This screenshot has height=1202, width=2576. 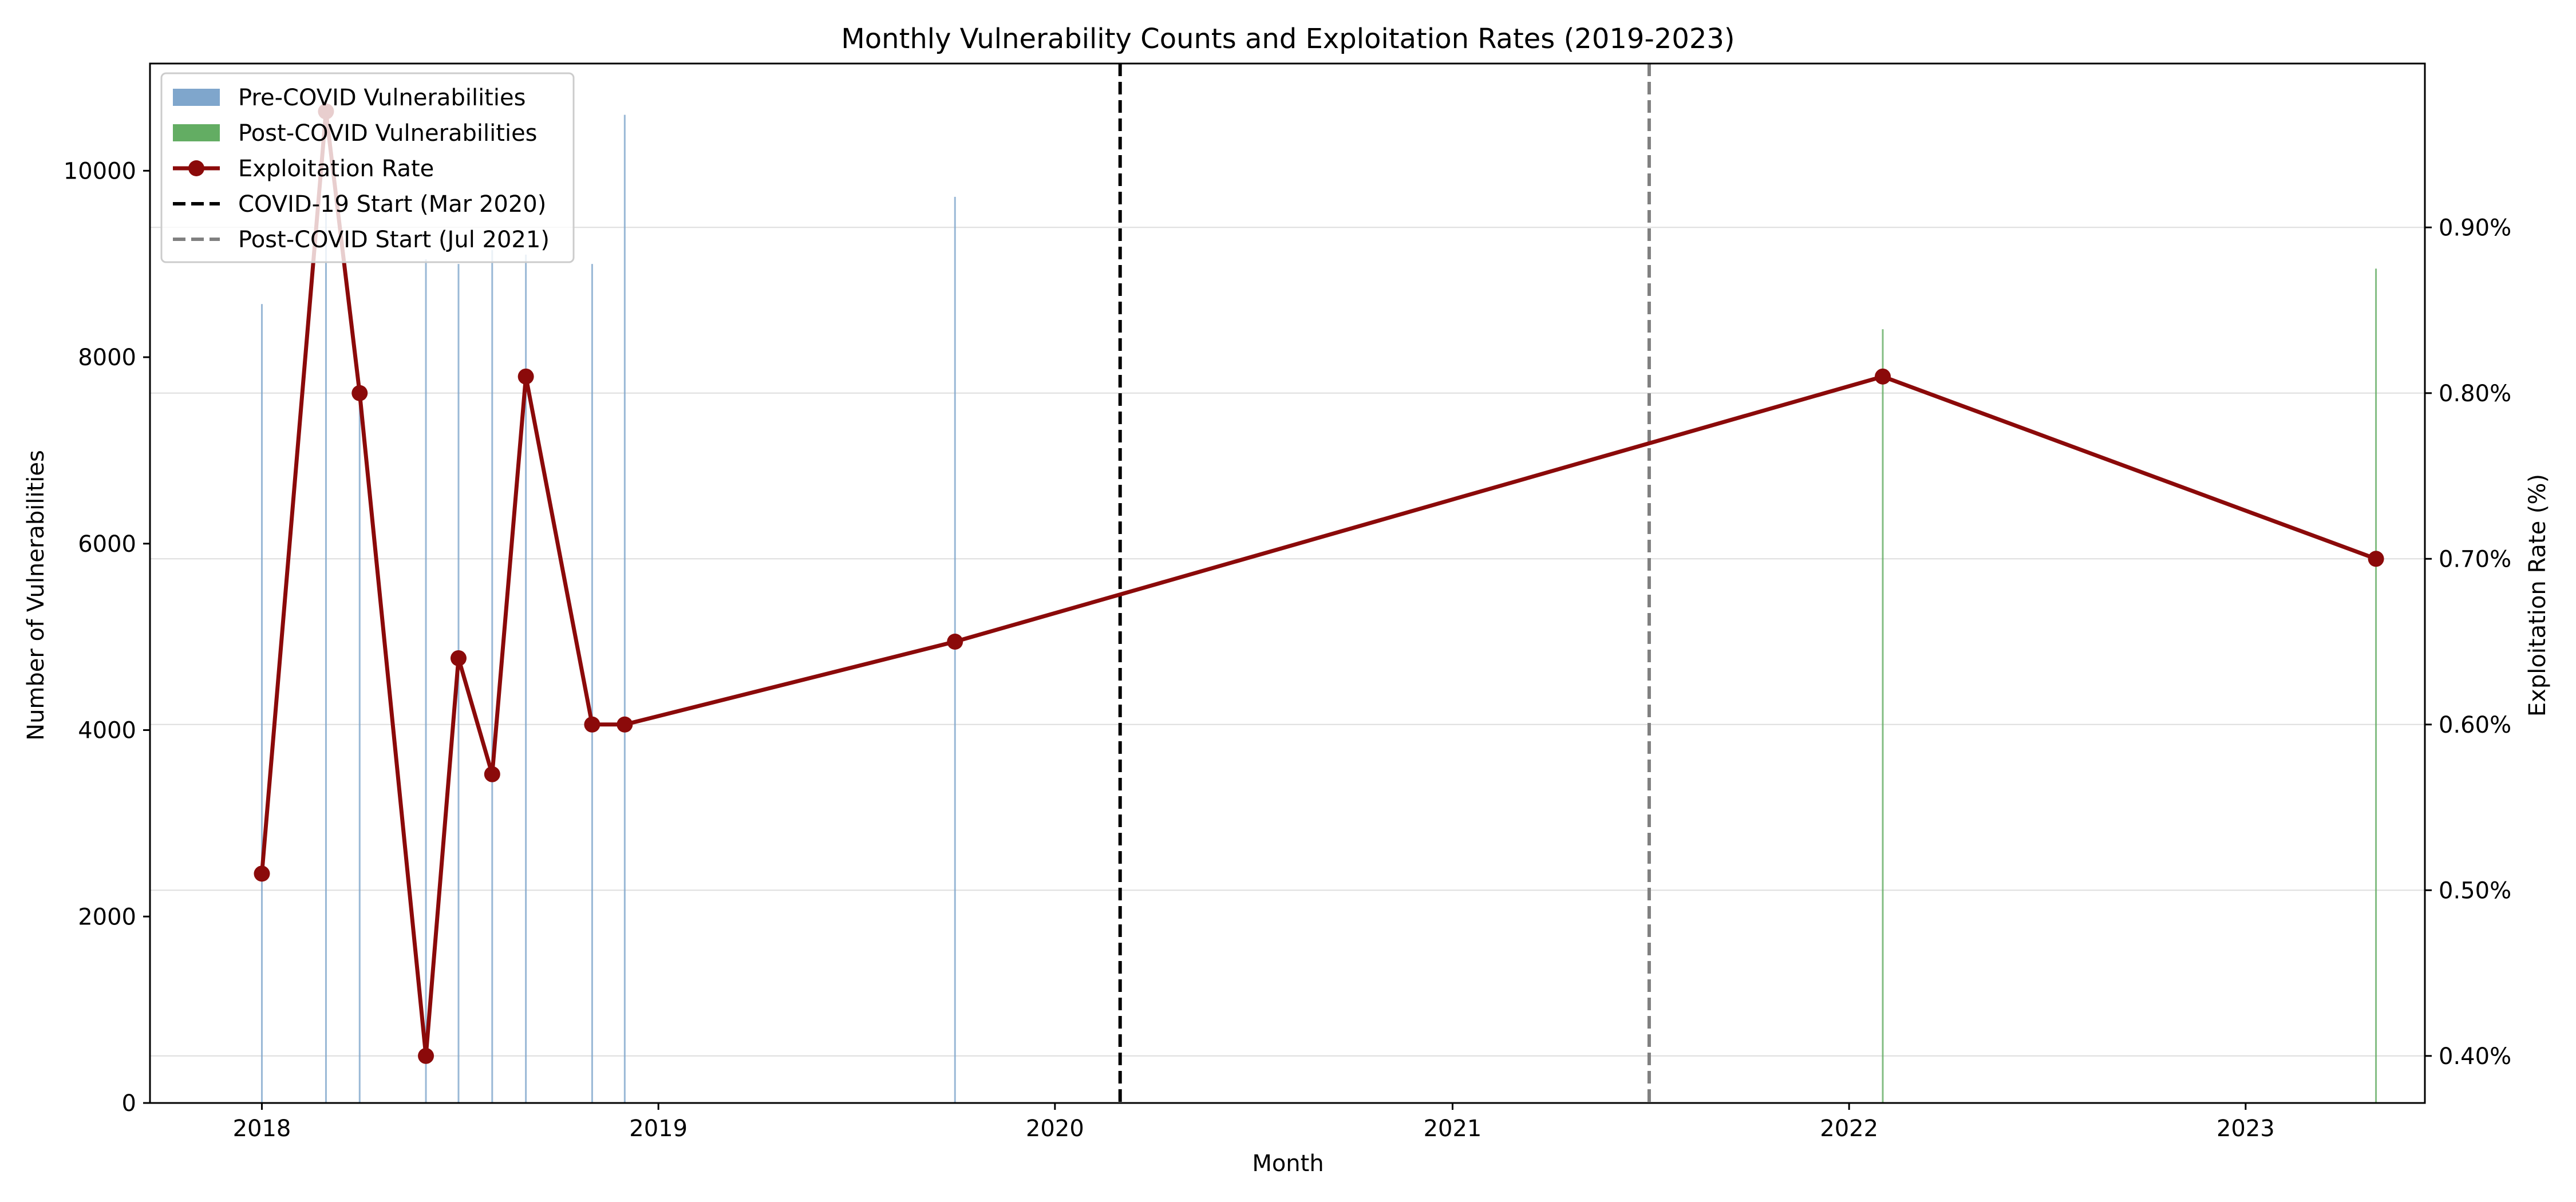 I want to click on y-tick-label-2: 4000, so click(x=107, y=731).